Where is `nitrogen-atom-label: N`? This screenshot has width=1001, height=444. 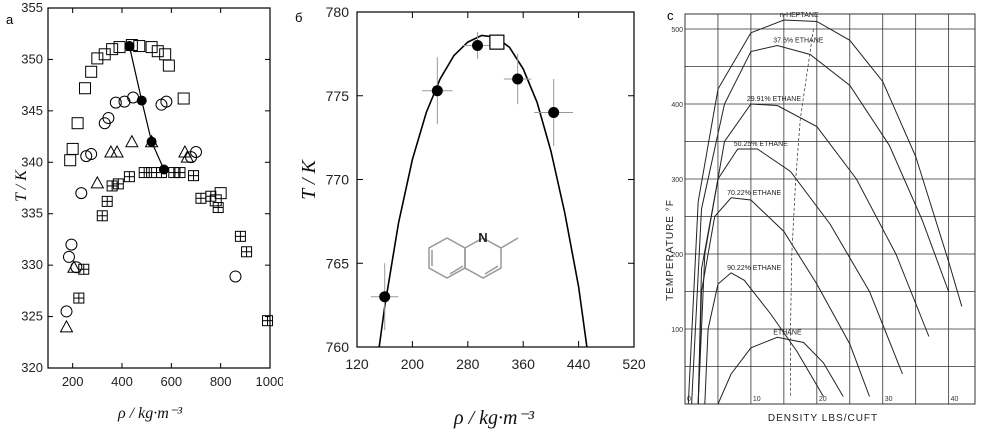 nitrogen-atom-label: N is located at coordinates (482, 237).